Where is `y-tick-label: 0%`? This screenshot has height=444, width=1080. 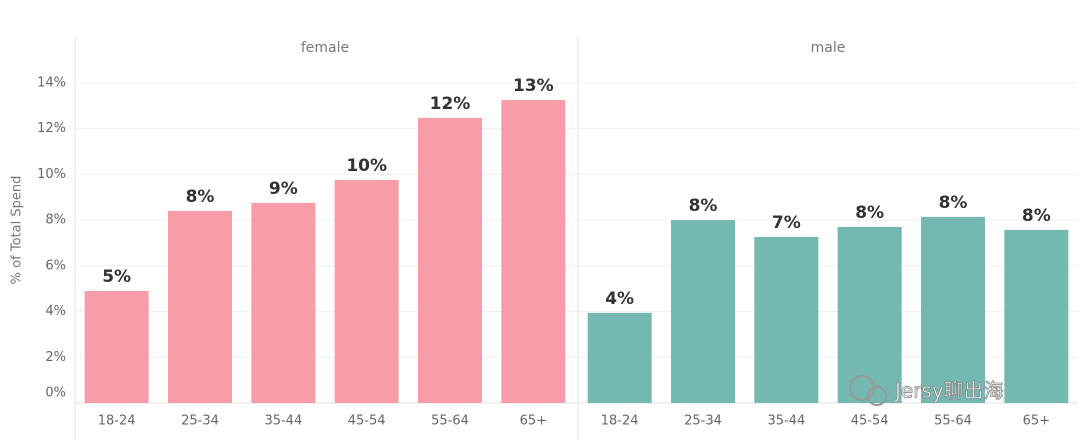
y-tick-label: 0% is located at coordinates (55, 393).